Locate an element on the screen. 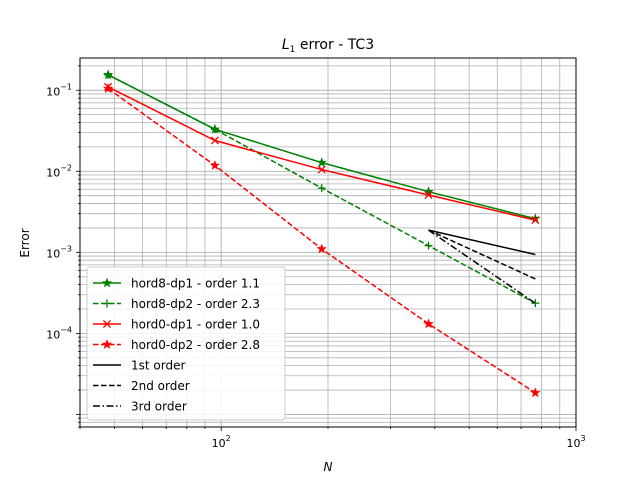 This screenshot has height=480, width=640. legend-entry: hord8-dp2 - order 2.3 is located at coordinates (176, 304).